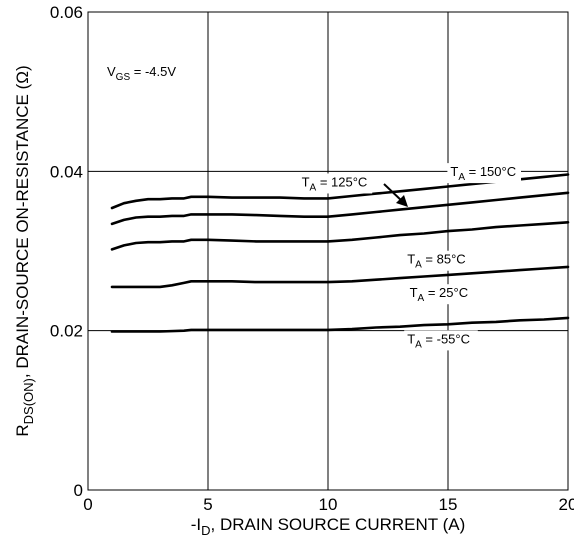 Image resolution: width=574 pixels, height=540 pixels. What do you see at coordinates (205, 530) in the screenshot?
I see `x-axis-title-subscript: D` at bounding box center [205, 530].